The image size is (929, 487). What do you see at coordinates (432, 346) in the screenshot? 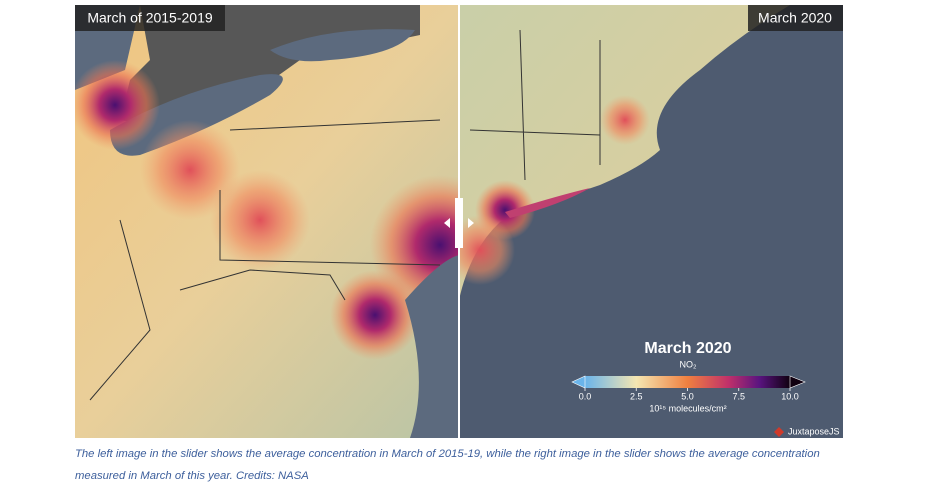
I see `ocean` at bounding box center [432, 346].